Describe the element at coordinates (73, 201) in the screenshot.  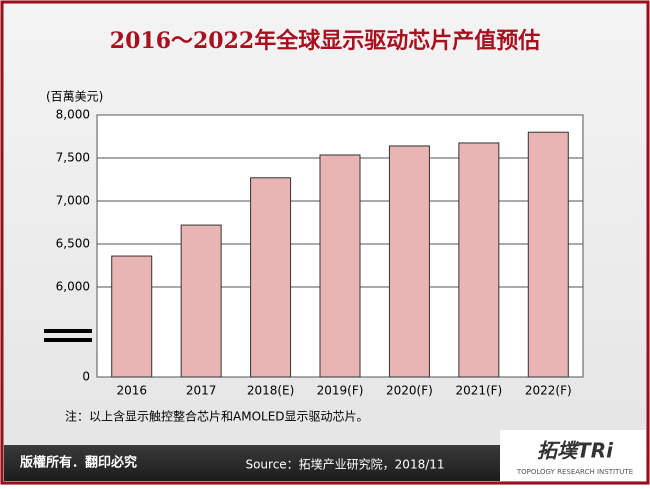
I see `y-tick-label: 7,000` at that location.